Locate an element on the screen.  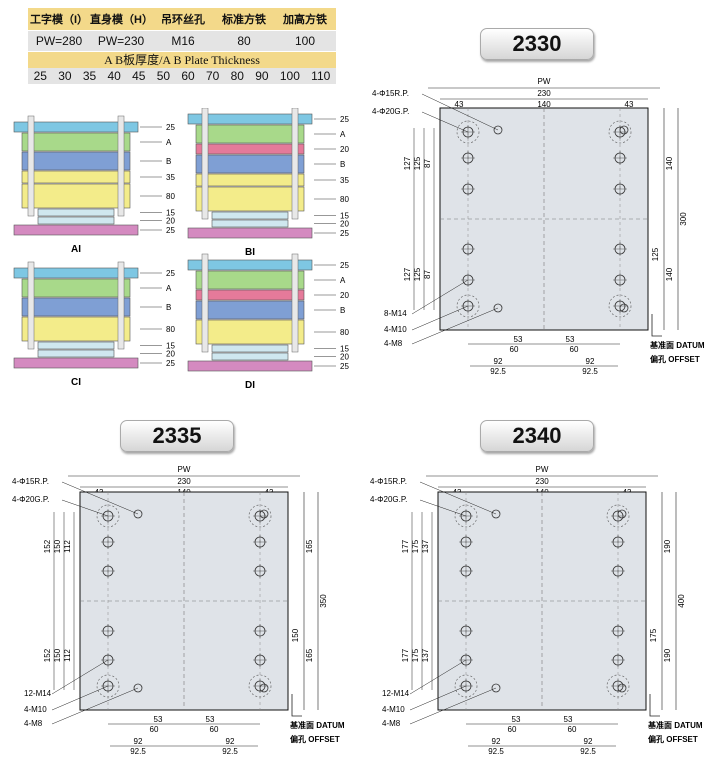
dim-half2: 175 is located at coordinates (653, 635).